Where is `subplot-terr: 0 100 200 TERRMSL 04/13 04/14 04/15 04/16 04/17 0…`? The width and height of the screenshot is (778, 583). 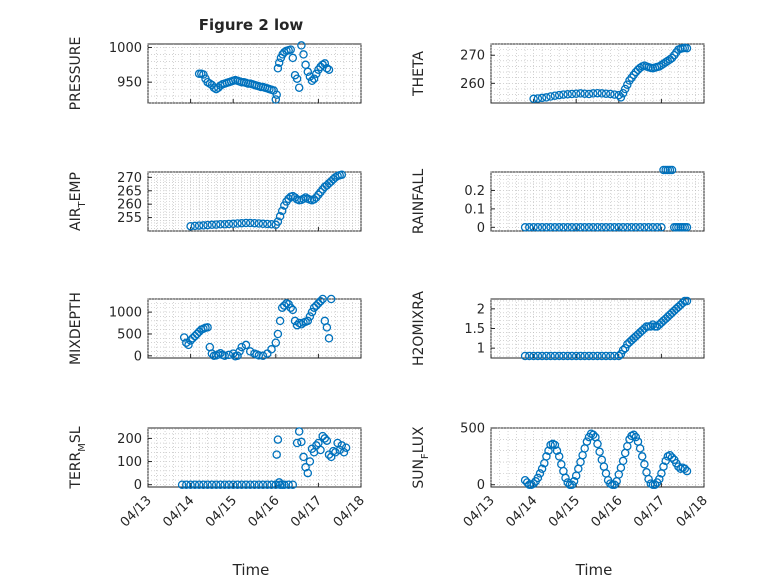 subplot-terr: 0 100 200 TERRMSL 04/13 04/14 04/15 04/16 04/17 0… is located at coordinates (218, 478).